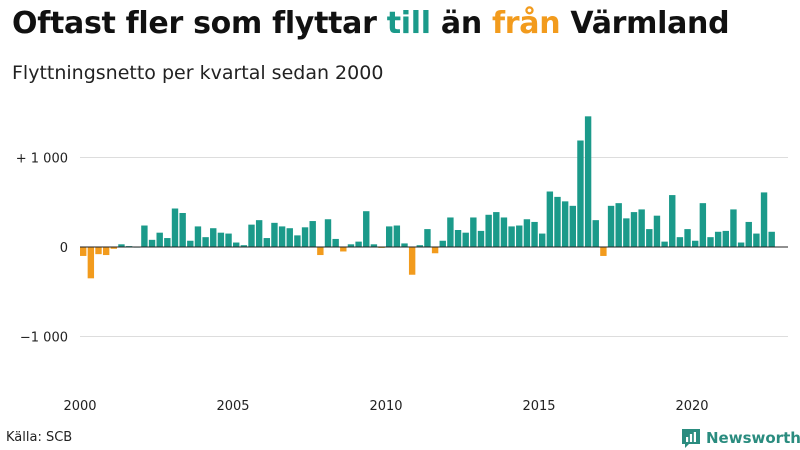 This screenshot has width=800, height=450. I want to click on title-highlight-fran: från, so click(526, 23).